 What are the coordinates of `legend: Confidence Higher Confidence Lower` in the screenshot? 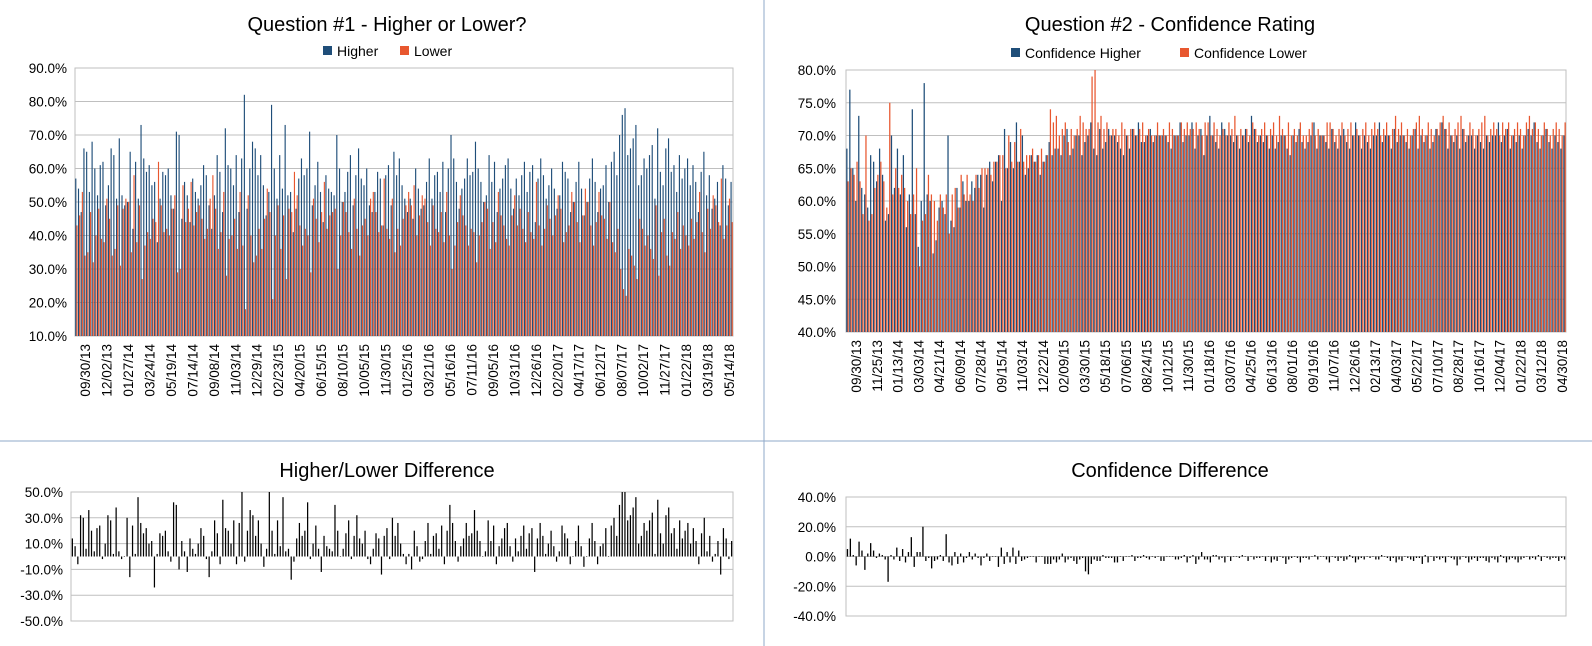 It's located at (1159, 53).